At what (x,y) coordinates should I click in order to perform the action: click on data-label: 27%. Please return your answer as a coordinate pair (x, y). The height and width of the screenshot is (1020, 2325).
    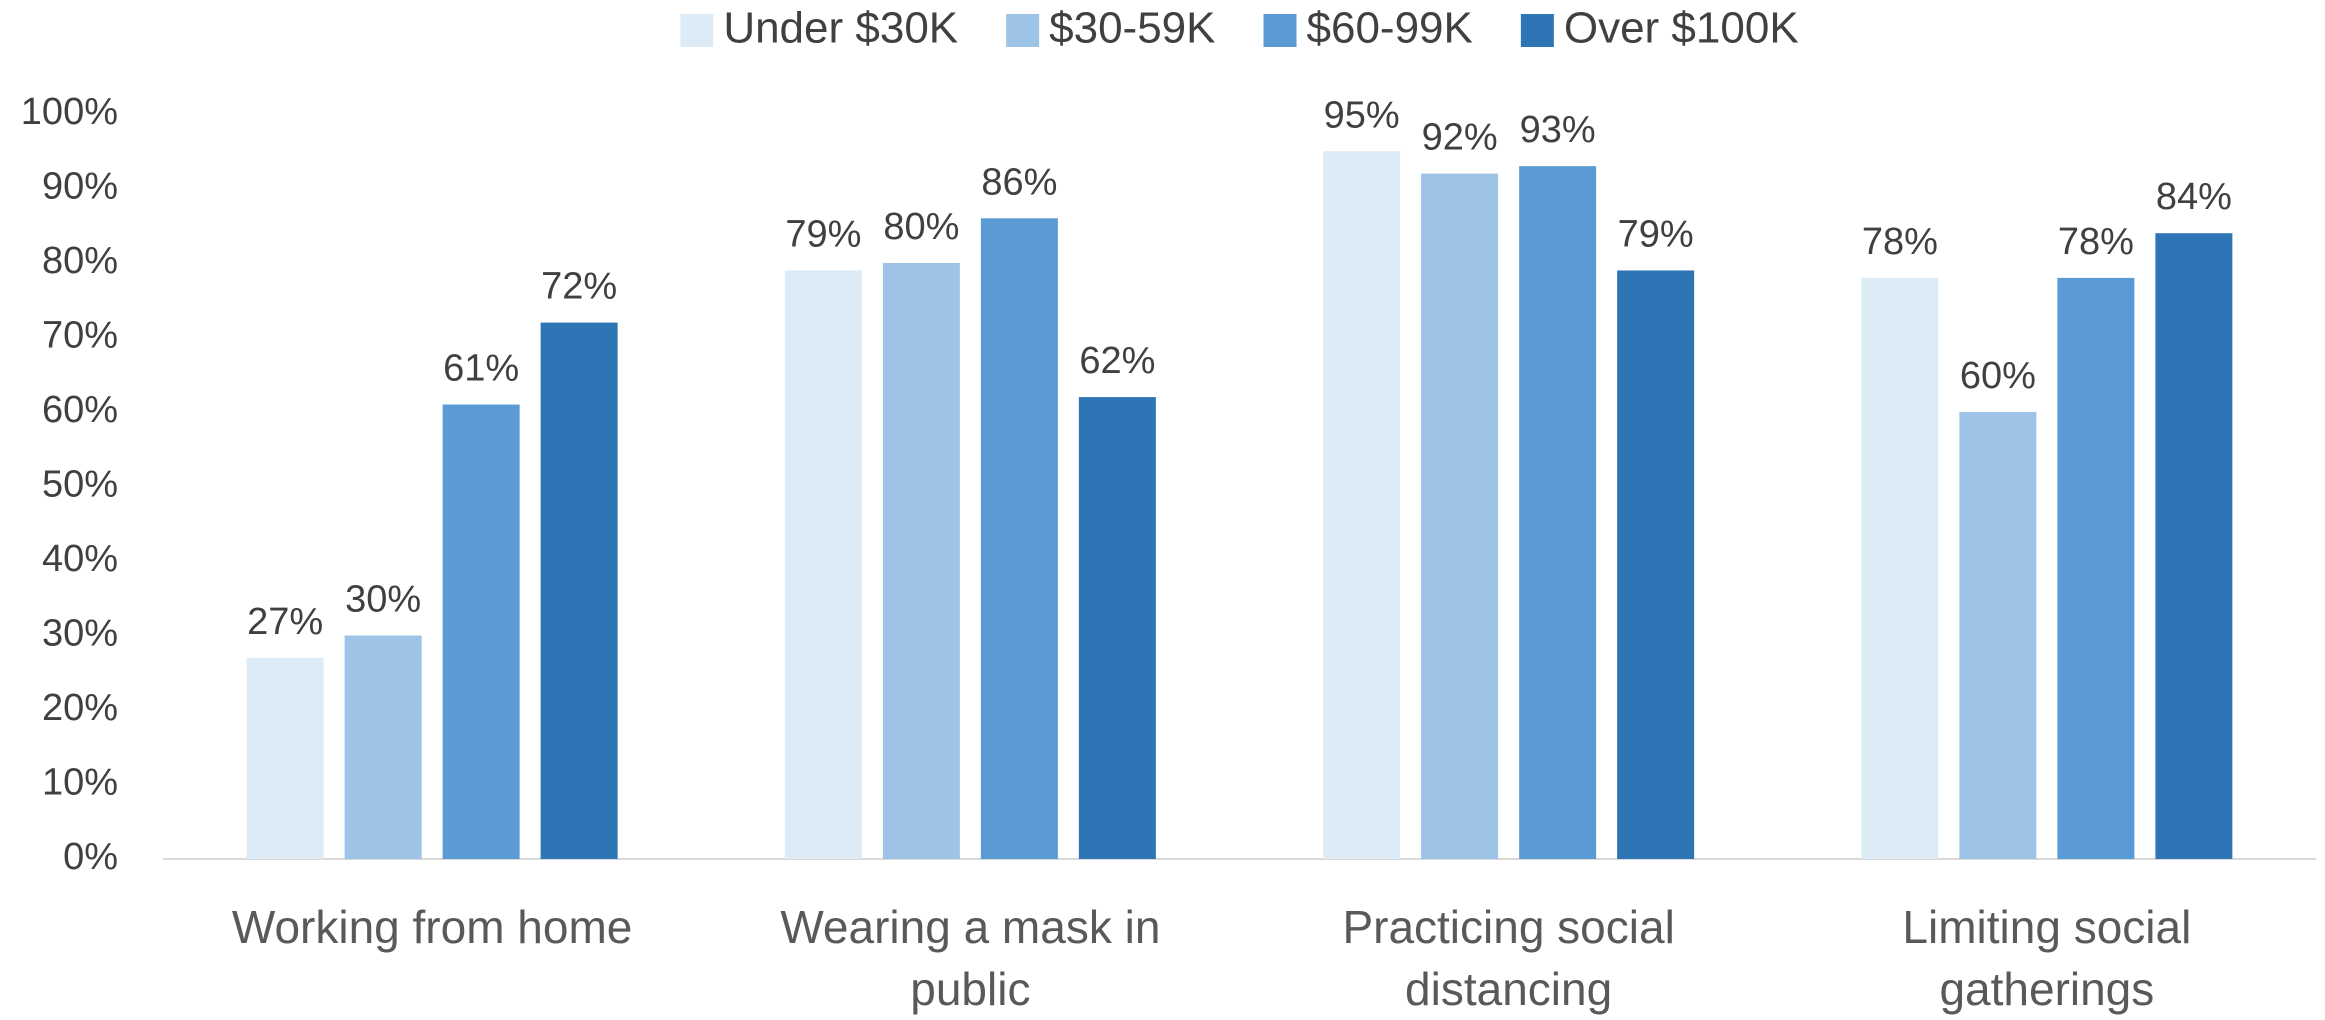
    Looking at the image, I should click on (285, 622).